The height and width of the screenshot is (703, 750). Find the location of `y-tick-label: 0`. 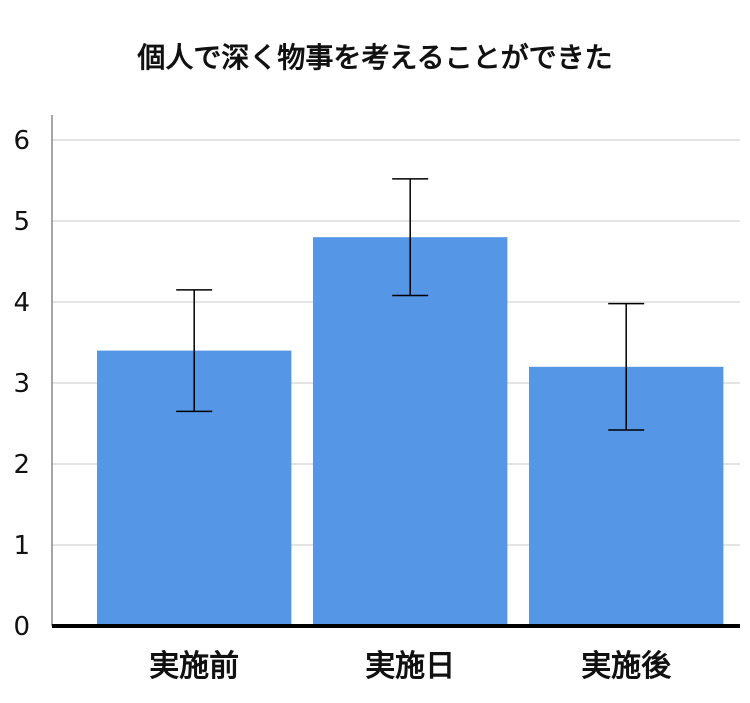

y-tick-label: 0 is located at coordinates (21, 627).